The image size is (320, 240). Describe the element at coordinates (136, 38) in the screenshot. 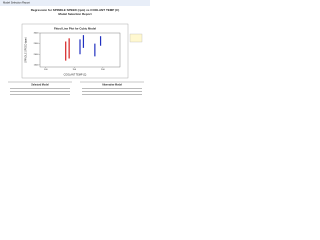

I see `note-box` at that location.